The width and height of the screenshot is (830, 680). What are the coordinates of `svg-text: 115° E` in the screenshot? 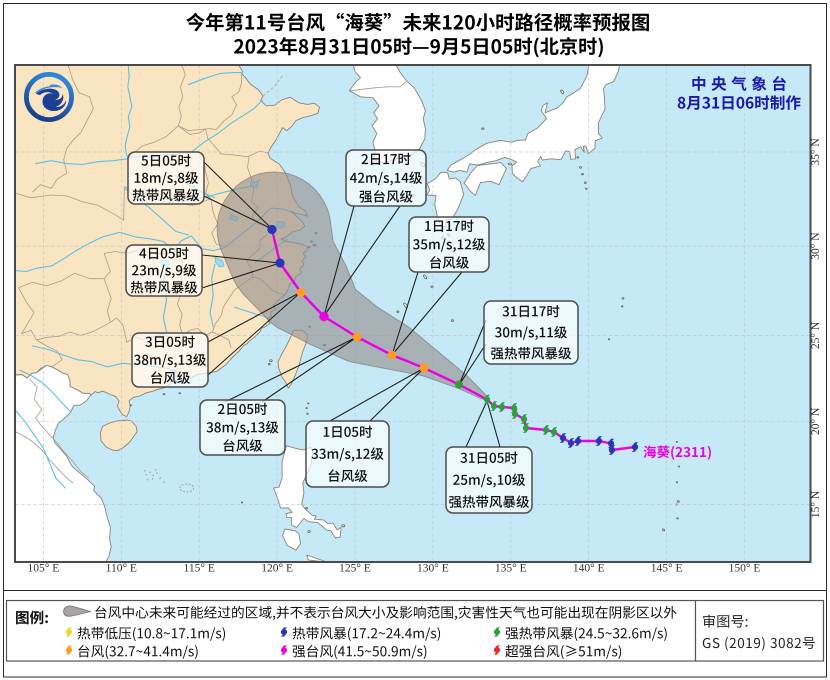 It's located at (199, 569).